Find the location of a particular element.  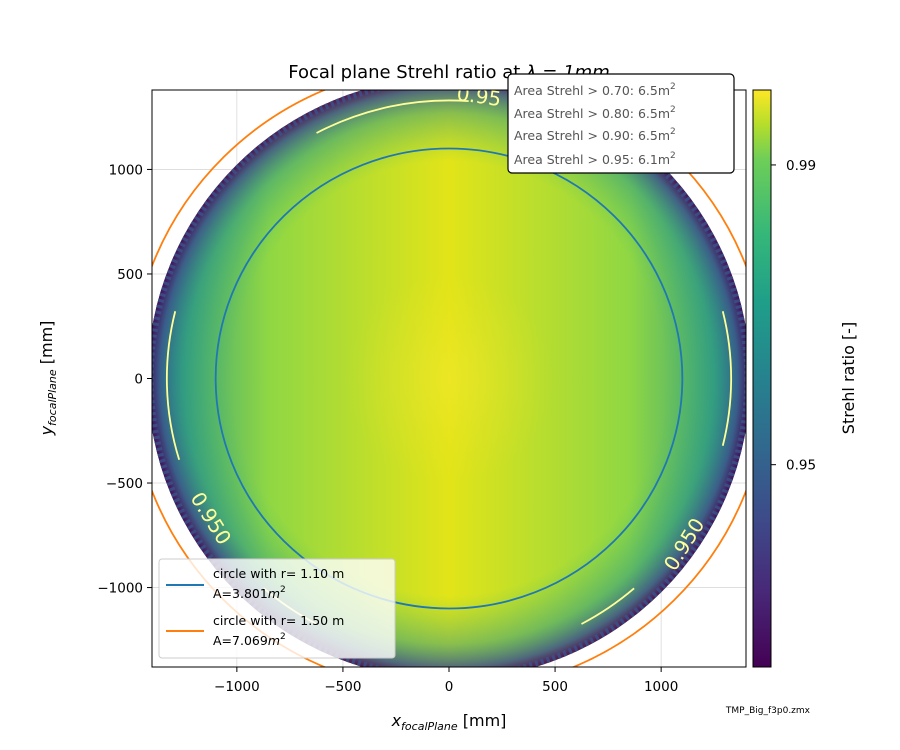

x-axis-ticks: −1000 −500 0 500 1000 is located at coordinates (446, 681).